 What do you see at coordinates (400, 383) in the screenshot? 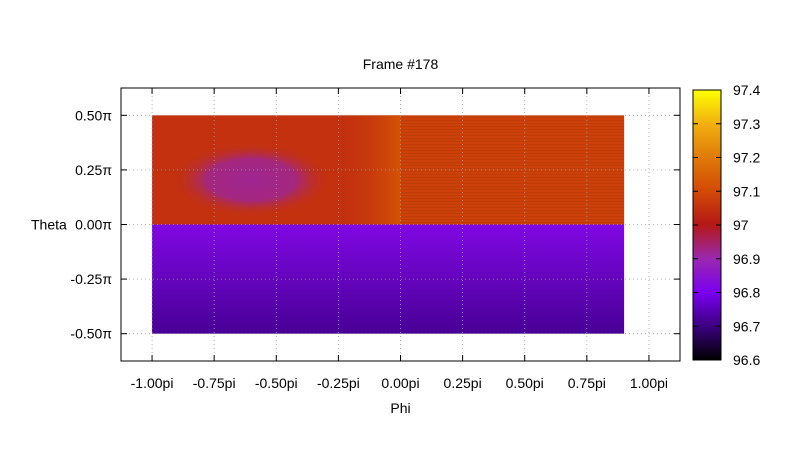
I see `x-tick-label: 0.00pi` at bounding box center [400, 383].